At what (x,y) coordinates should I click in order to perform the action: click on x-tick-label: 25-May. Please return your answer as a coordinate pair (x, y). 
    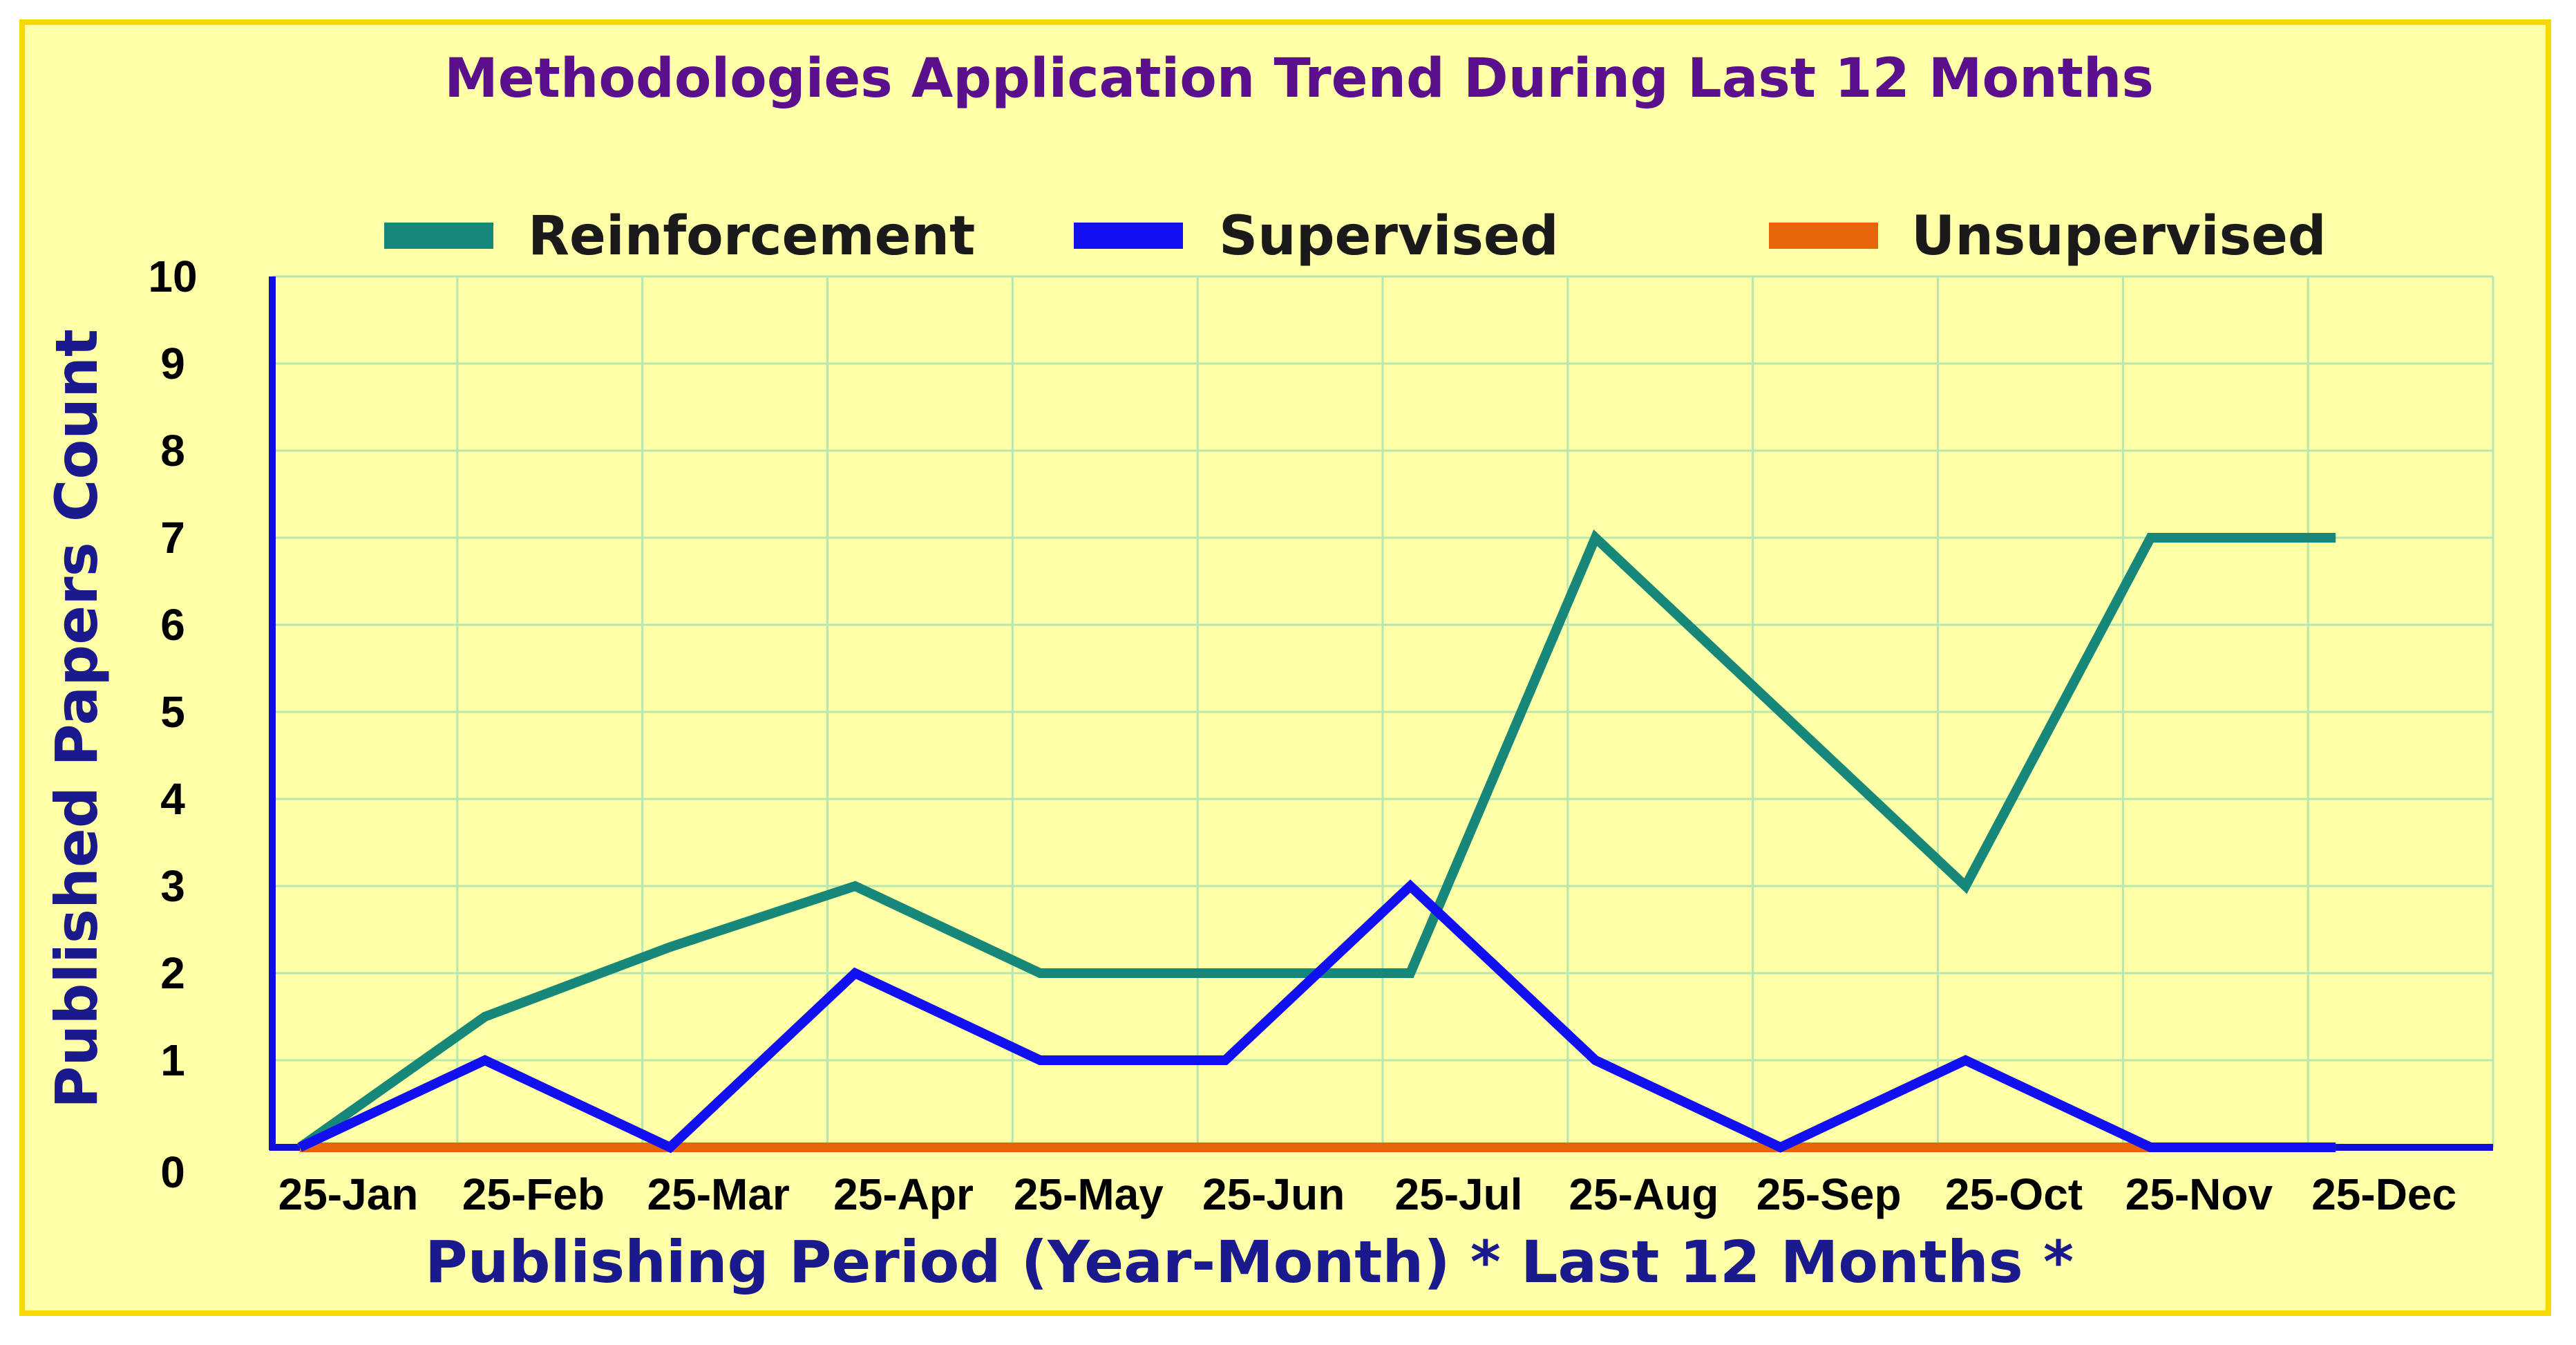
    Looking at the image, I should click on (1089, 1194).